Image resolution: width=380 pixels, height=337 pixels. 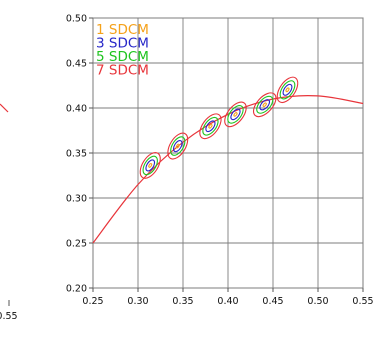 I want to click on y-tick-label: 0.50, so click(x=76, y=19).